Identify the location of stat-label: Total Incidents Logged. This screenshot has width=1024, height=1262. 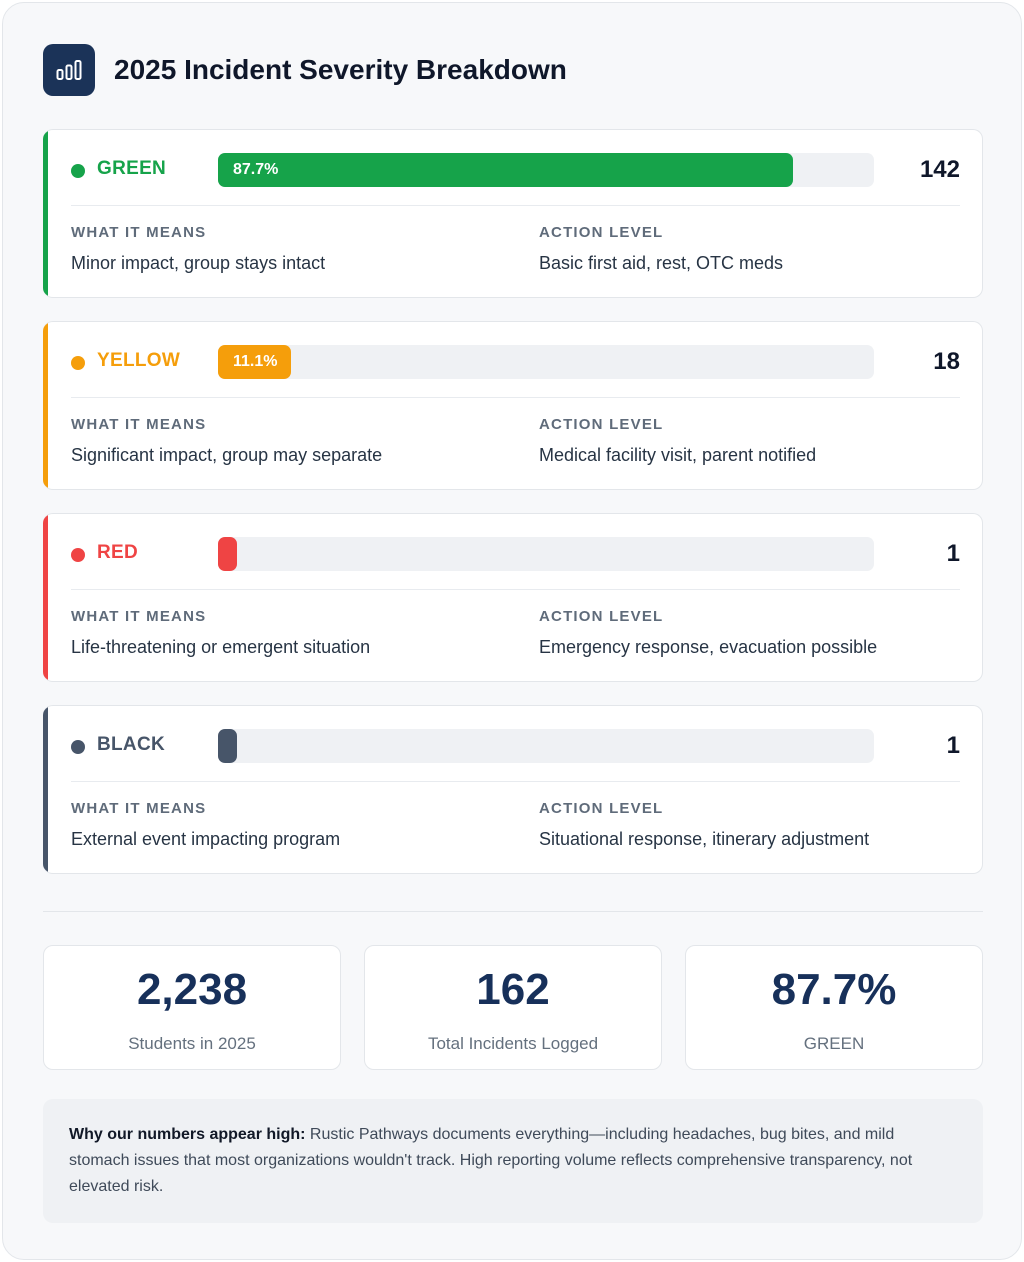
(513, 1043).